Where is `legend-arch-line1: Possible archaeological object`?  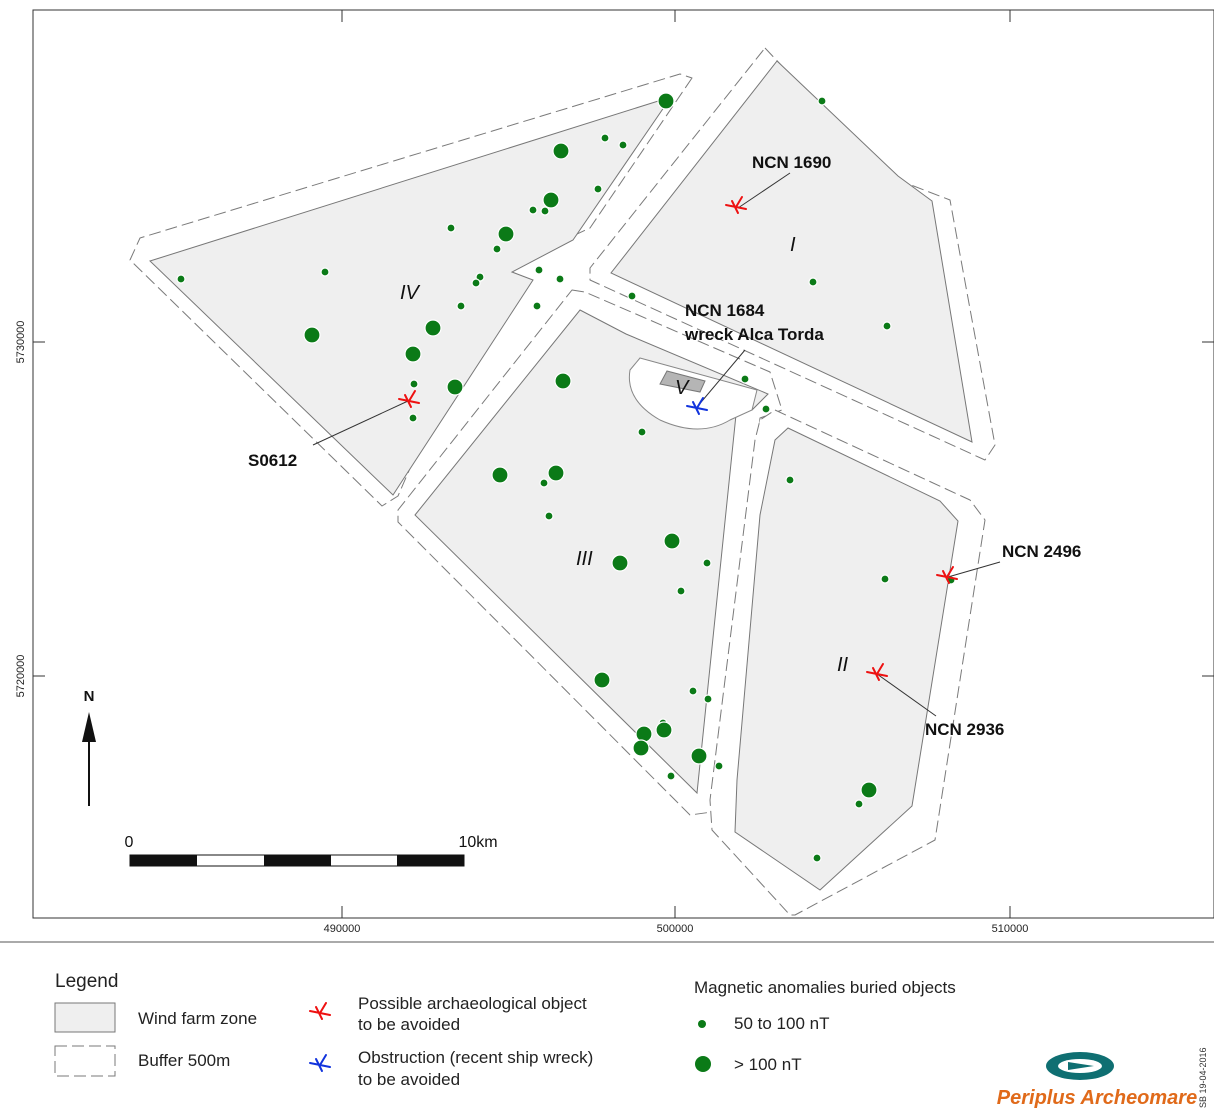 legend-arch-line1: Possible archaeological object is located at coordinates (472, 1003).